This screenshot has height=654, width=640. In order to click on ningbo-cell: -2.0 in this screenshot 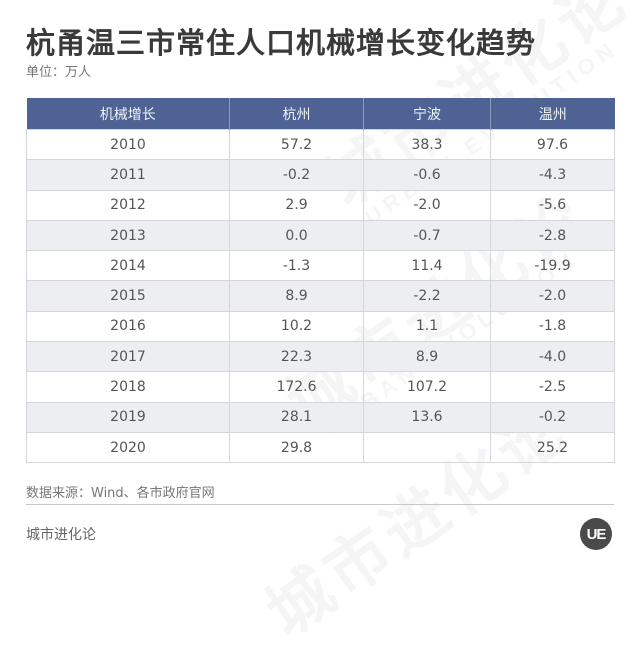, I will do `click(427, 205)`.